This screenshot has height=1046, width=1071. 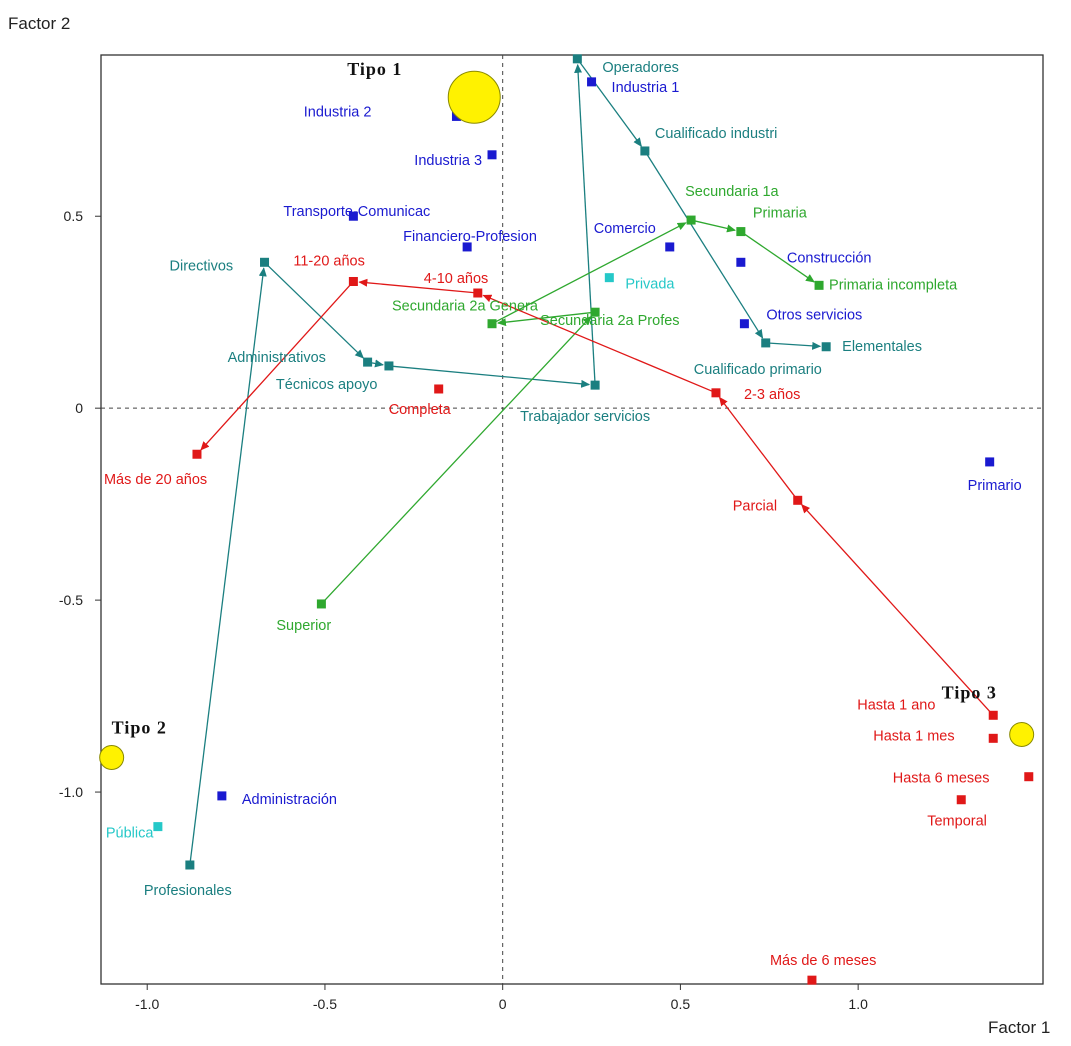 What do you see at coordinates (961, 800) in the screenshot?
I see `point-temporal` at bounding box center [961, 800].